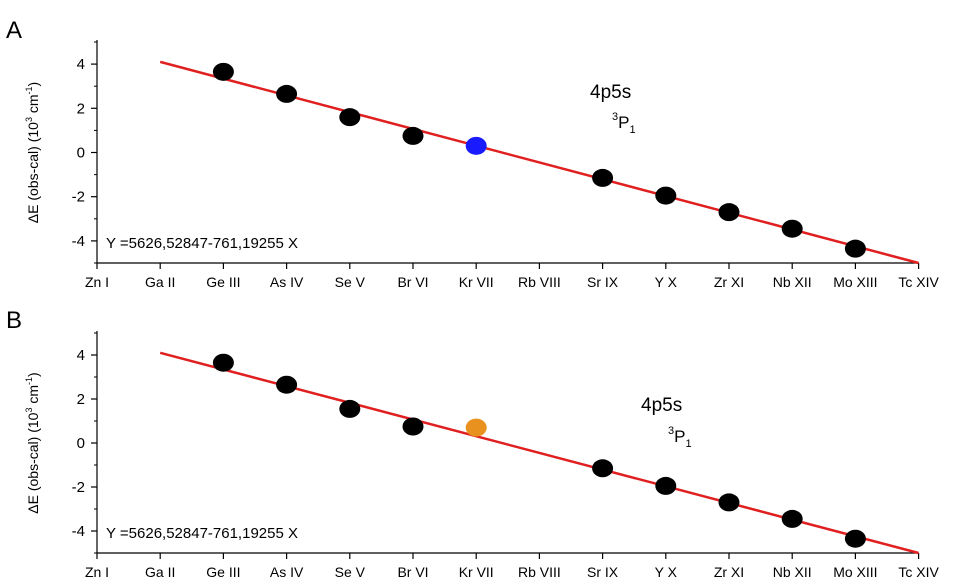  What do you see at coordinates (14, 30) in the screenshot?
I see `panel-label: A` at bounding box center [14, 30].